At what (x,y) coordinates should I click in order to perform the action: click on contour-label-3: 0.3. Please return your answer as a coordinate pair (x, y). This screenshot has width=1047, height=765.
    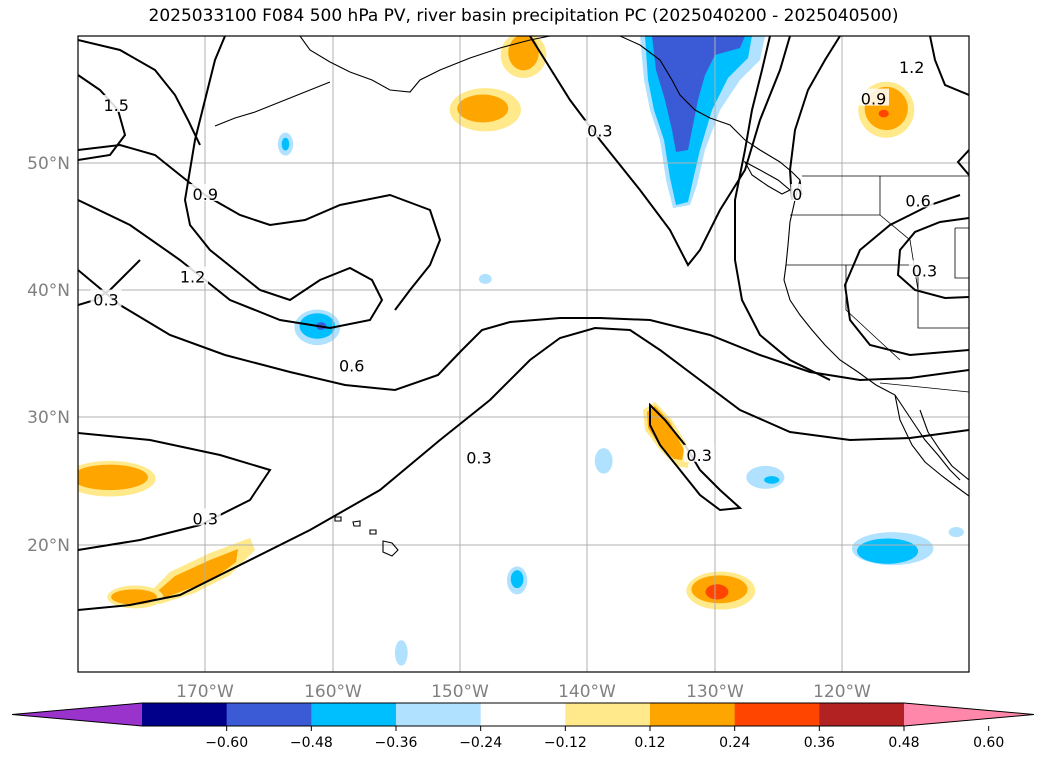
    Looking at the image, I should click on (105, 300).